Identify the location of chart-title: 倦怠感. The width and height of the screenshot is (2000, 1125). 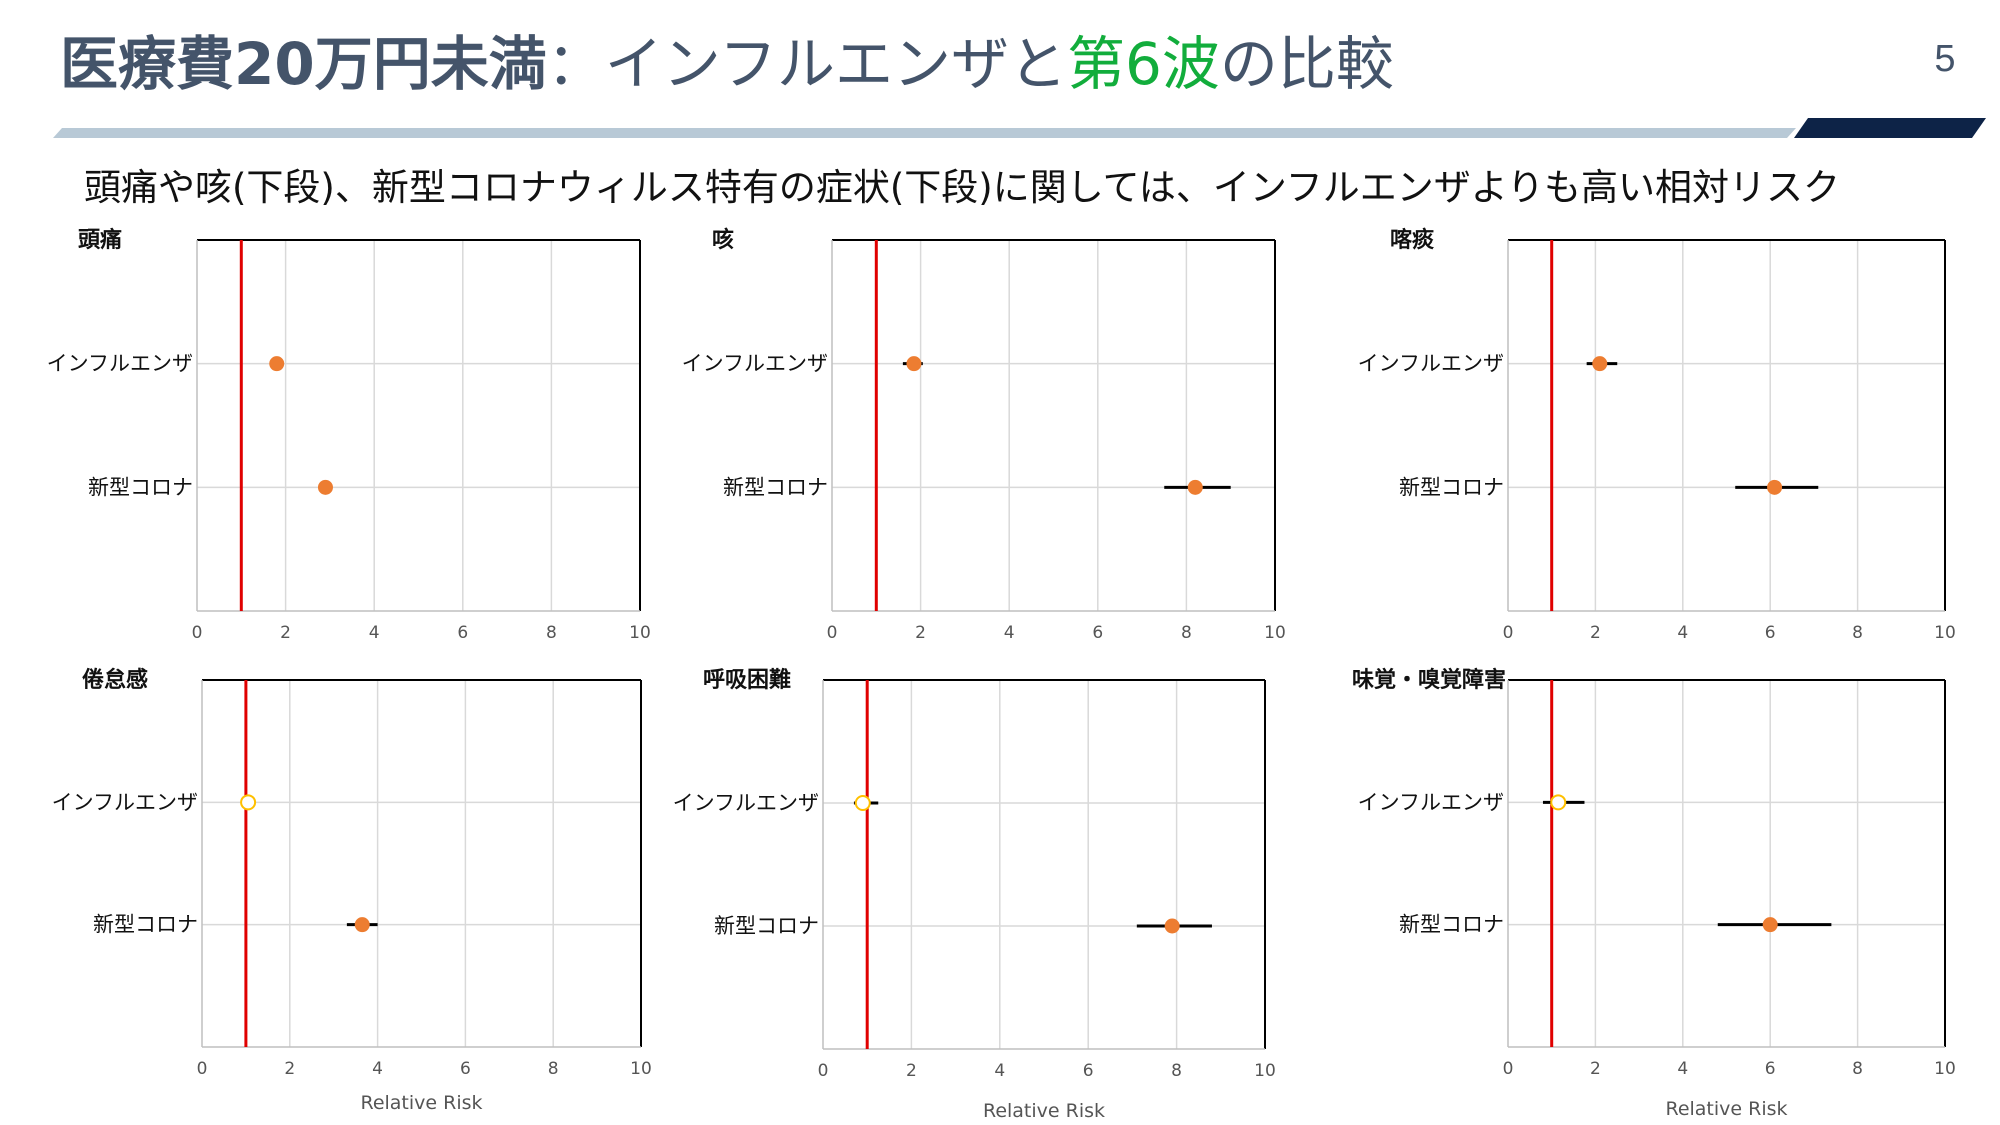
(115, 680).